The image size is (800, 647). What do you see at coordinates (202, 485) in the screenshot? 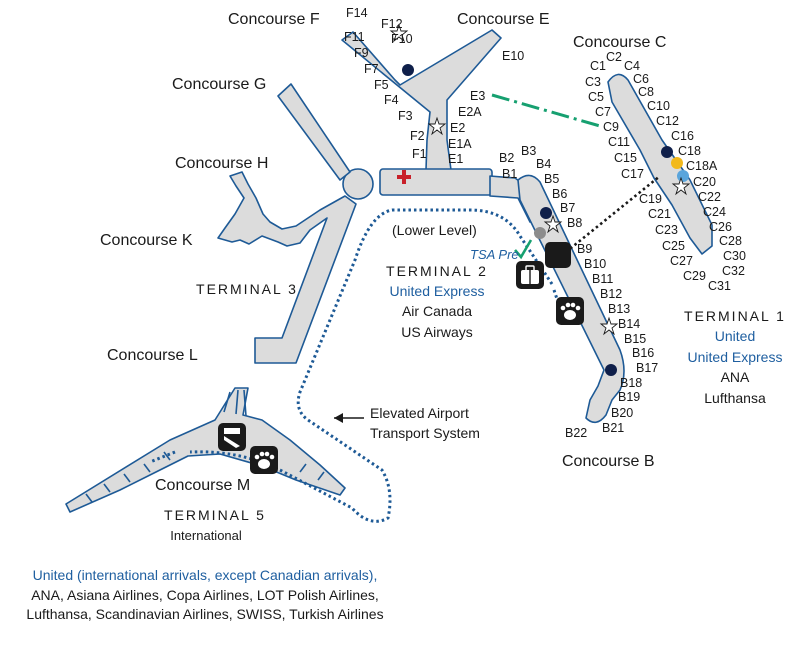
I see `concourse-m-label: Concourse M` at bounding box center [202, 485].